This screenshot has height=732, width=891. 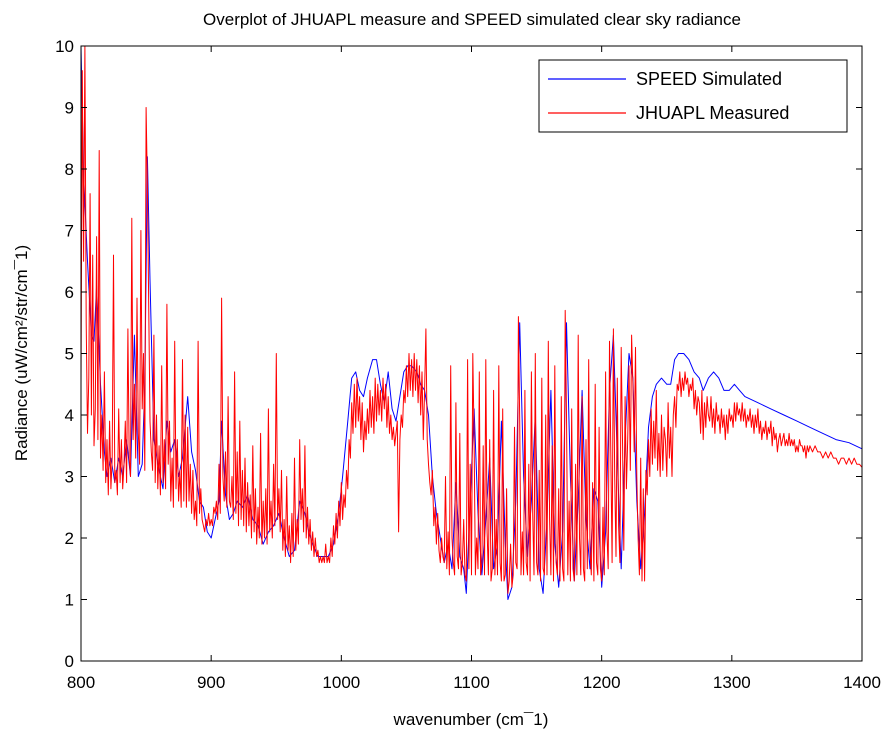 I want to click on x-tick-label: 1100, so click(x=471, y=682).